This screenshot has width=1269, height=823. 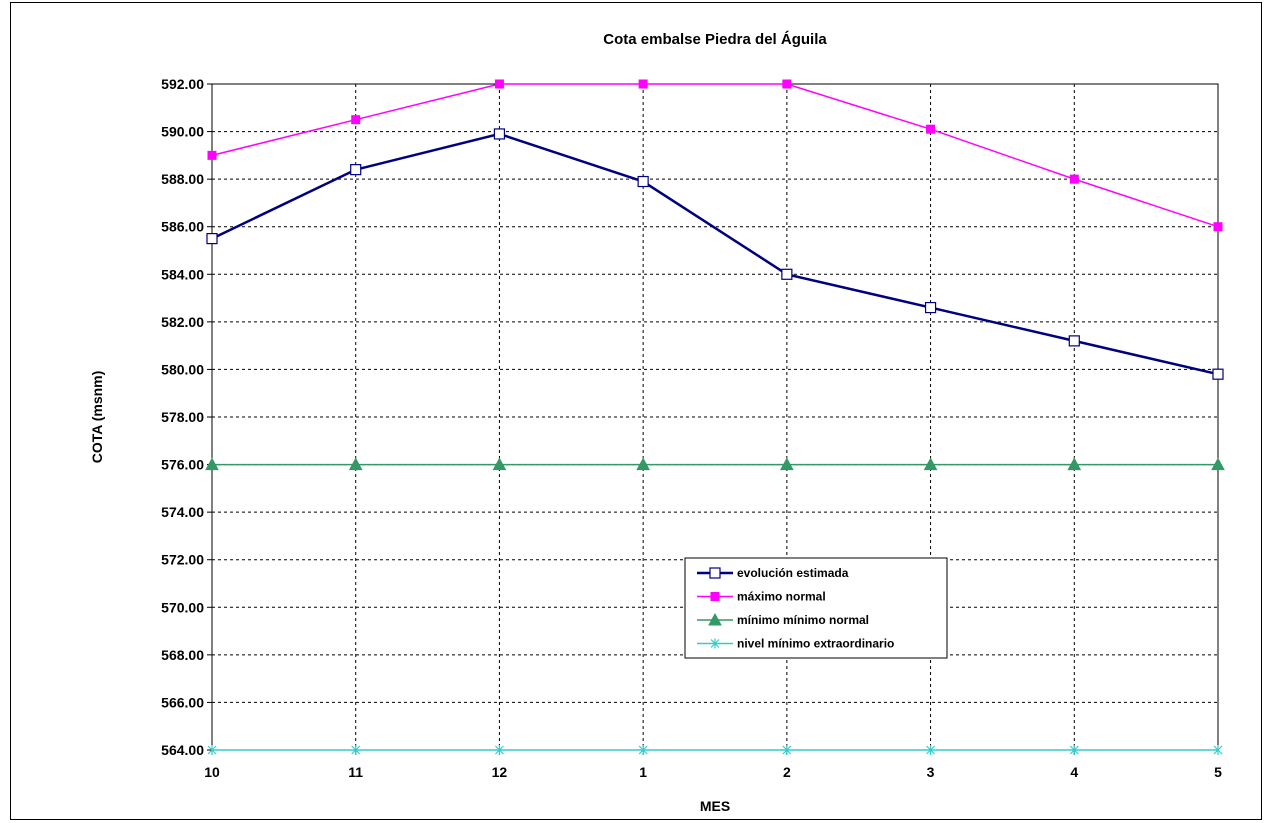 I want to click on x-tick-label: 2, so click(x=787, y=772).